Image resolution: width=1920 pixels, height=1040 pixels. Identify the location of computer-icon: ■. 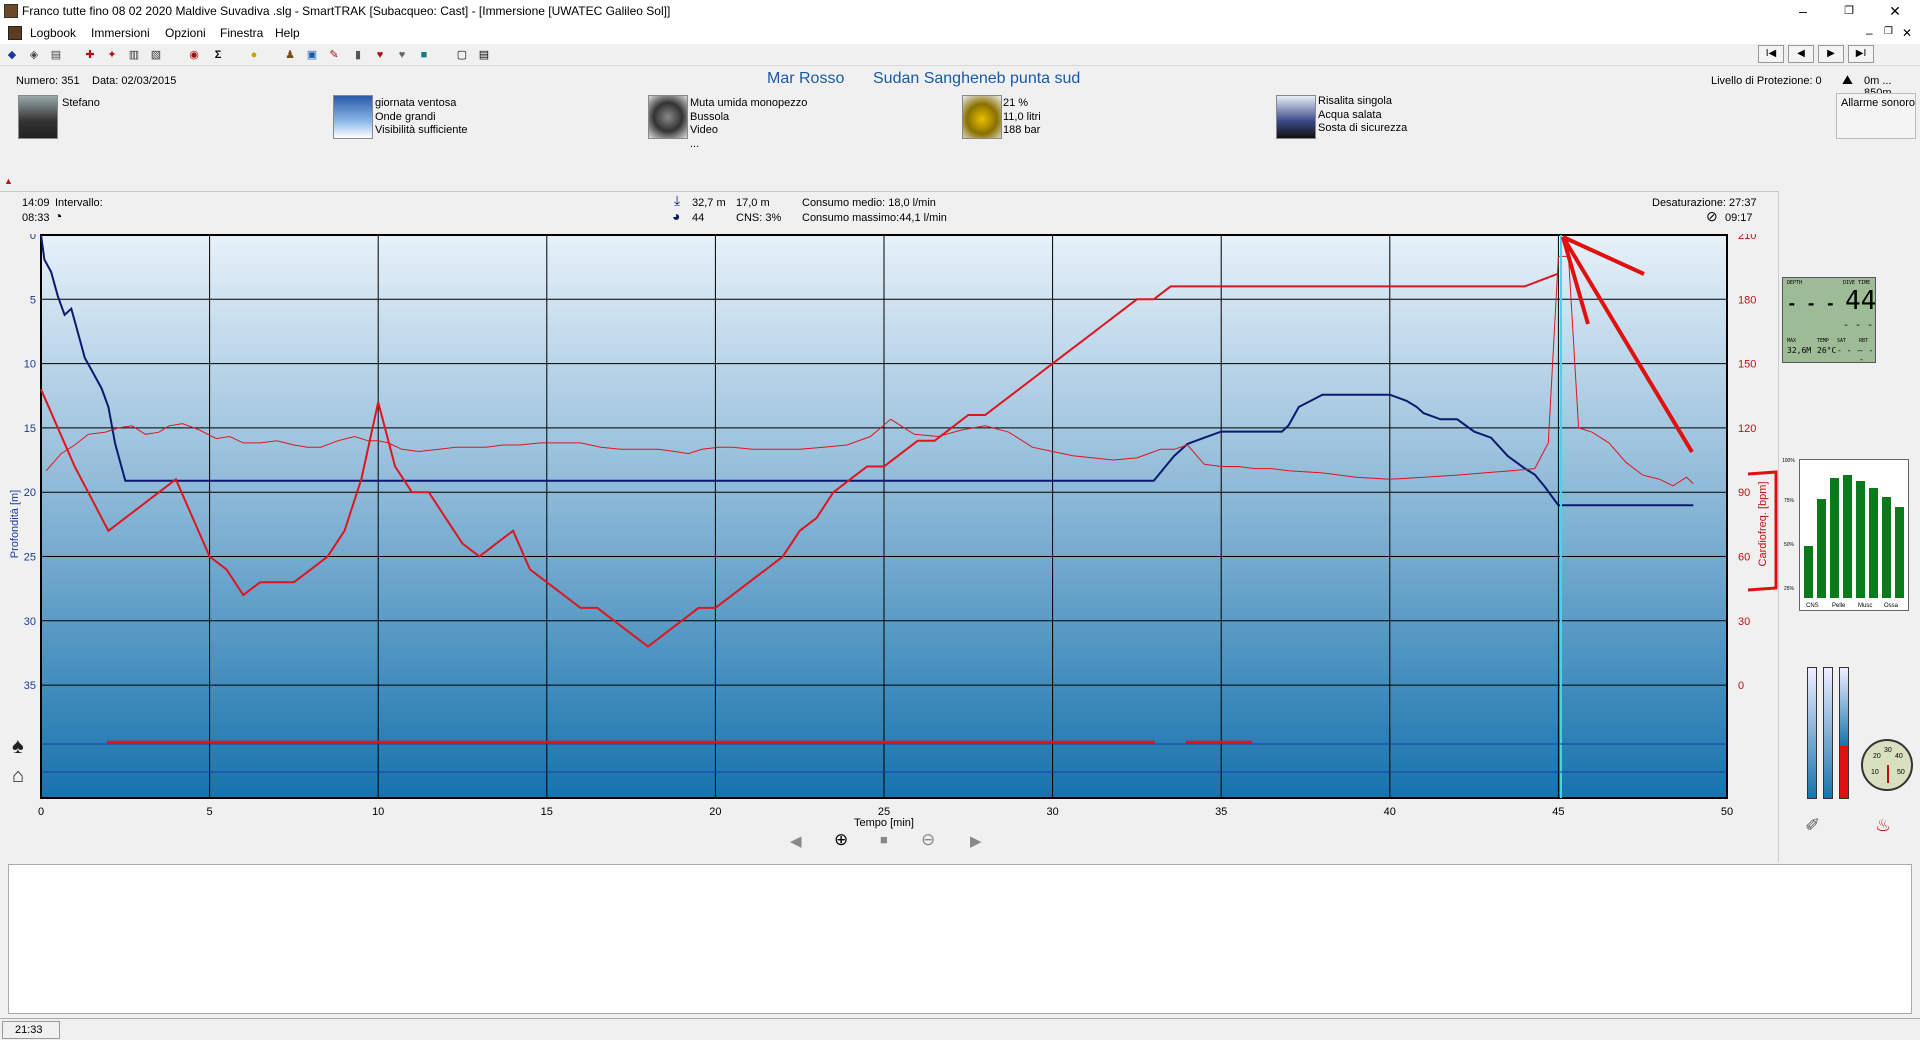
(424, 55).